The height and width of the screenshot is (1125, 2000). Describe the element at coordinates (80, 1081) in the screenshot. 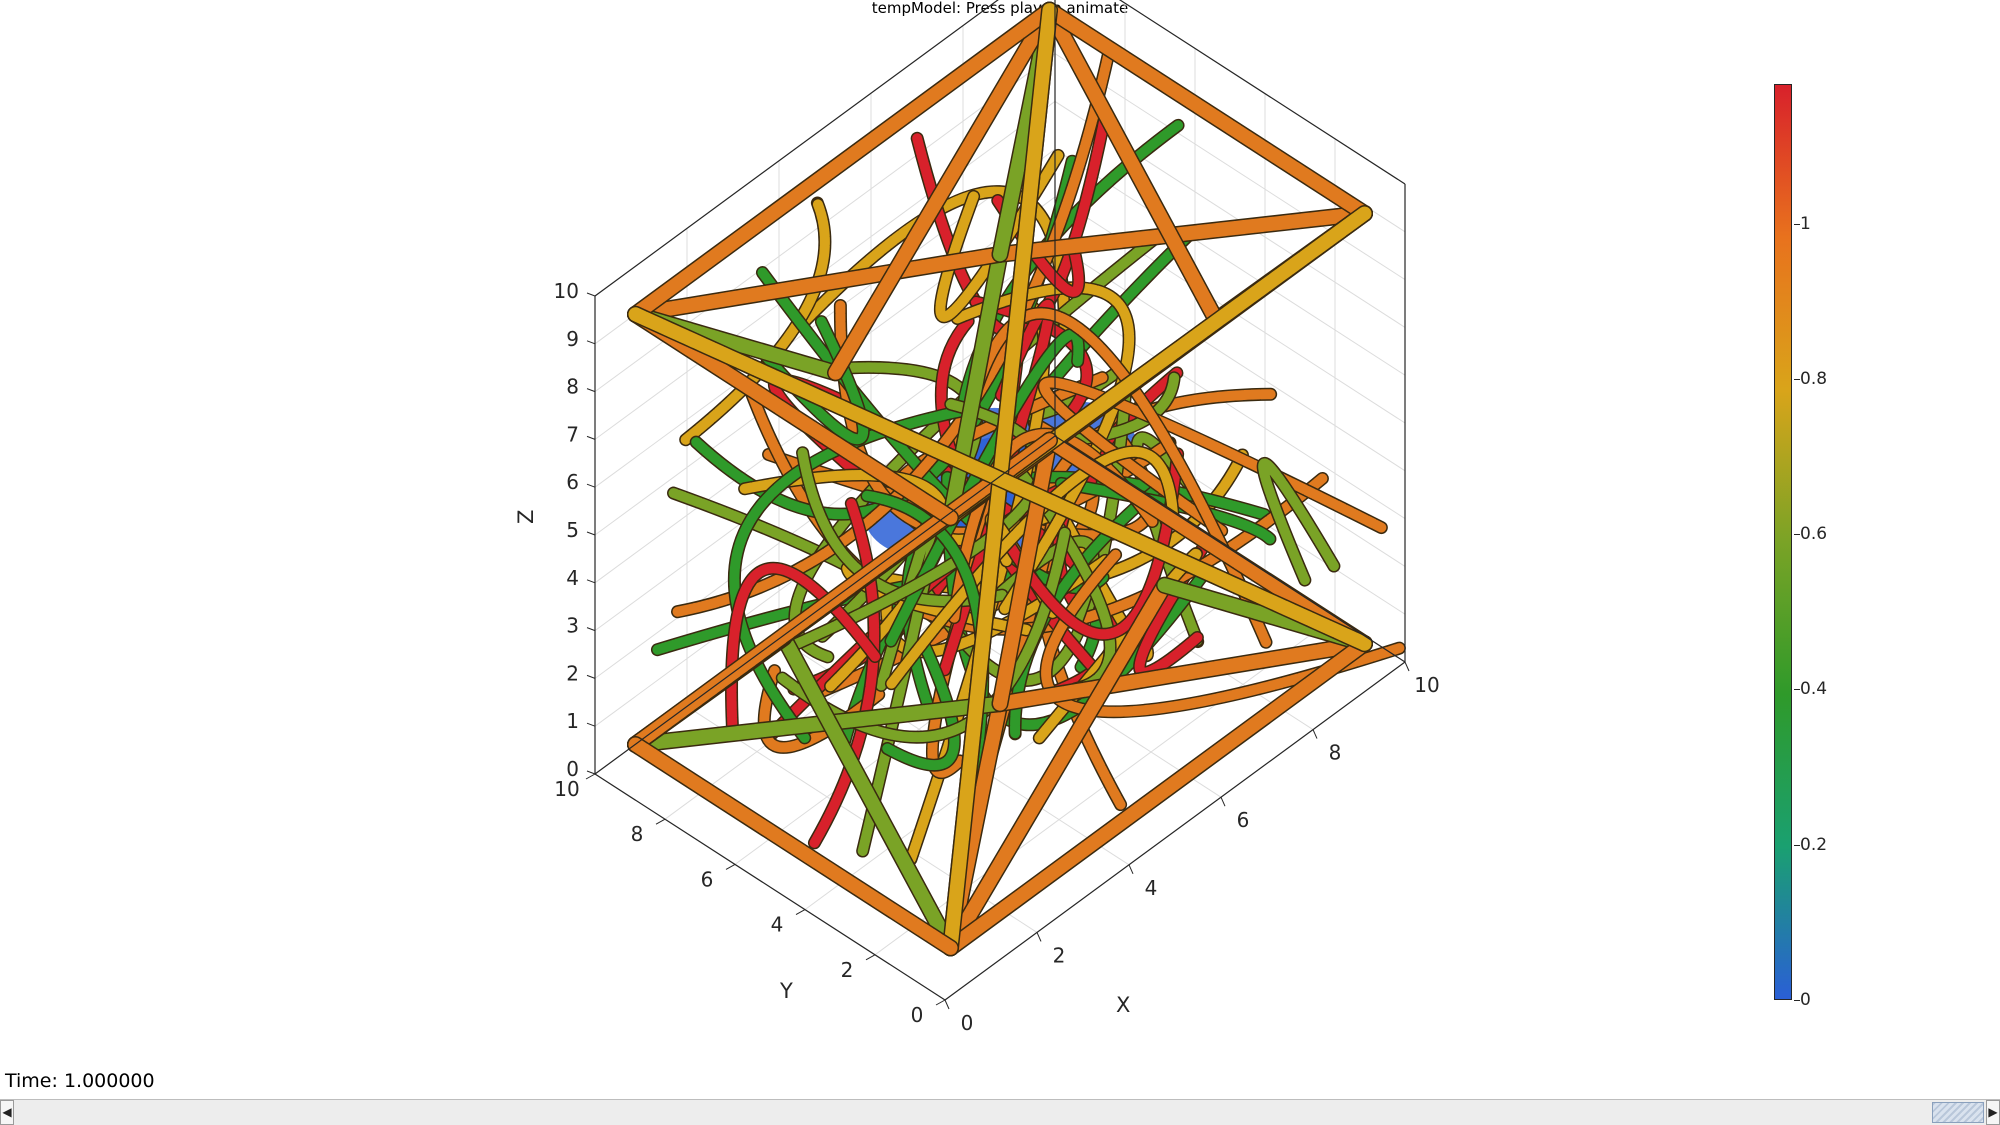

I see `time-readout: Time: 1.000000` at that location.